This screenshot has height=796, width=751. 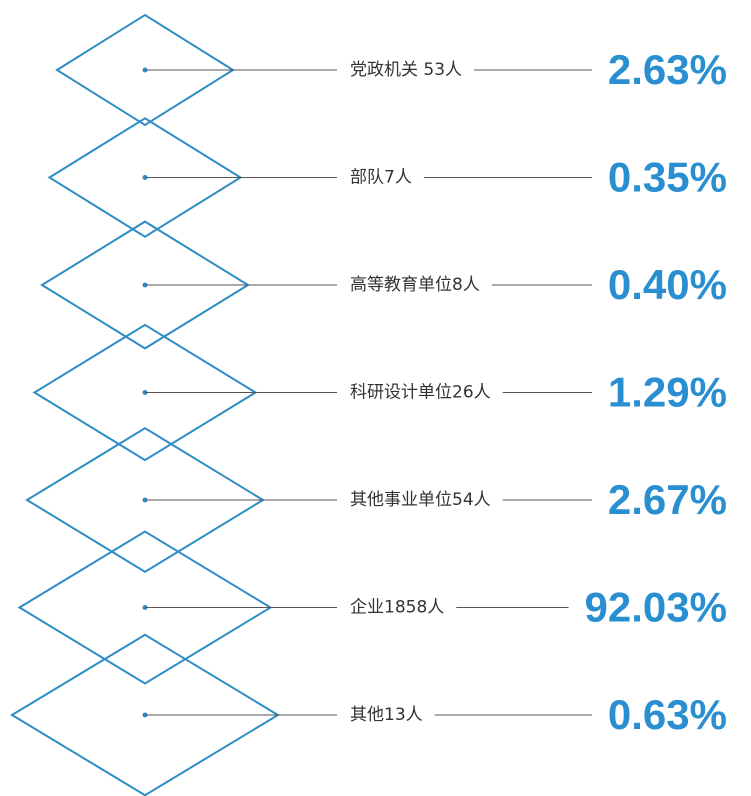 I want to click on item-percent: 1.29%, so click(x=667, y=392).